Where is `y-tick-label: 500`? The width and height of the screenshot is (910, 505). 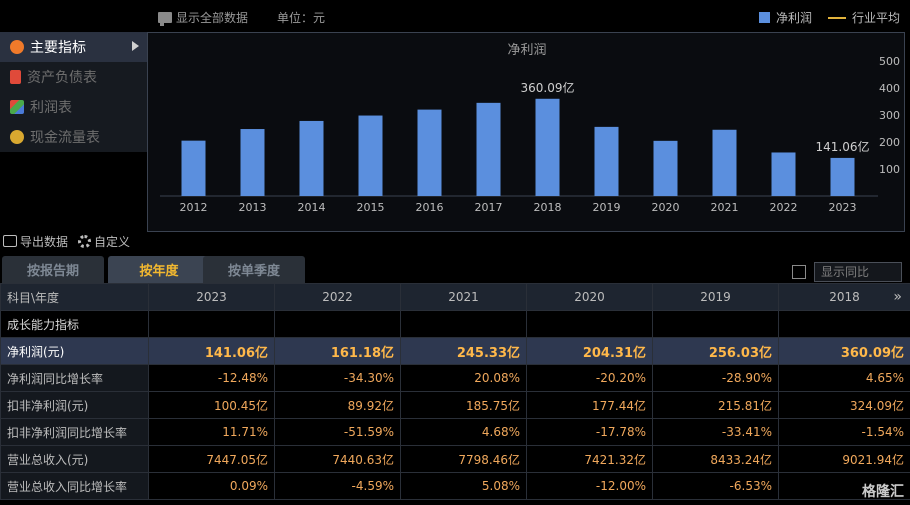 y-tick-label: 500 is located at coordinates (889, 61).